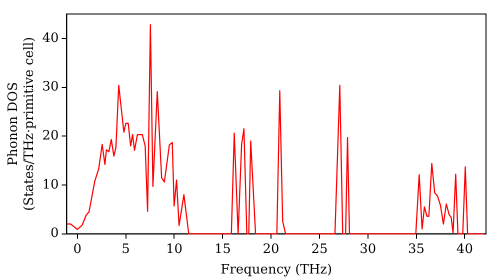  What do you see at coordinates (464, 249) in the screenshot?
I see `x-tick-label: 40` at bounding box center [464, 249].